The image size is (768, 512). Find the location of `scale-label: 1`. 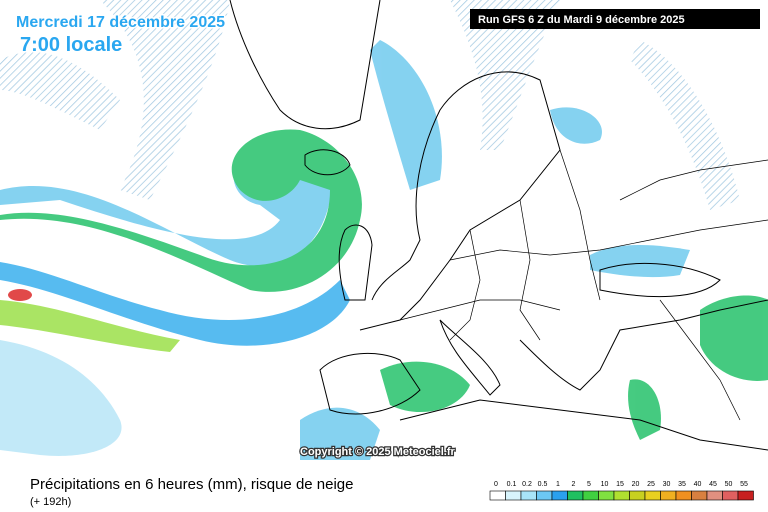

scale-label: 1 is located at coordinates (558, 484).